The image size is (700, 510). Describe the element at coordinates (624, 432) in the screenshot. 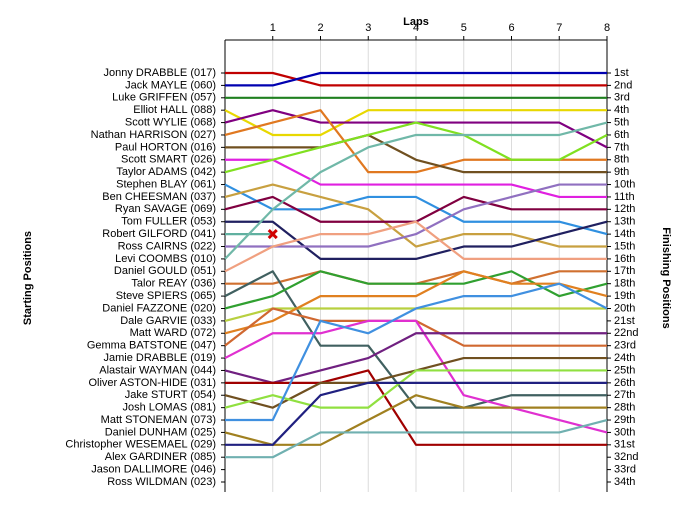

I see `finishing-label: 30th` at that location.